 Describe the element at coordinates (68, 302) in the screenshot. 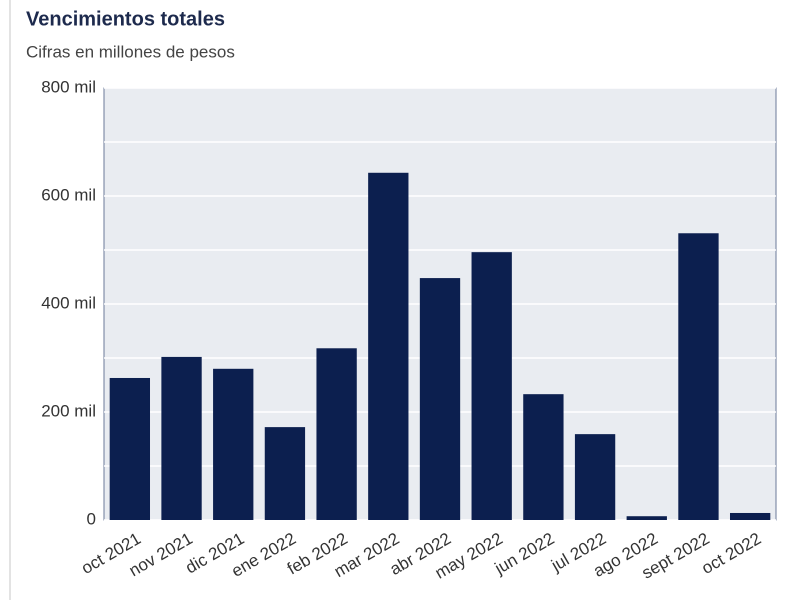

I see `y-tick-label: 400 mil` at that location.